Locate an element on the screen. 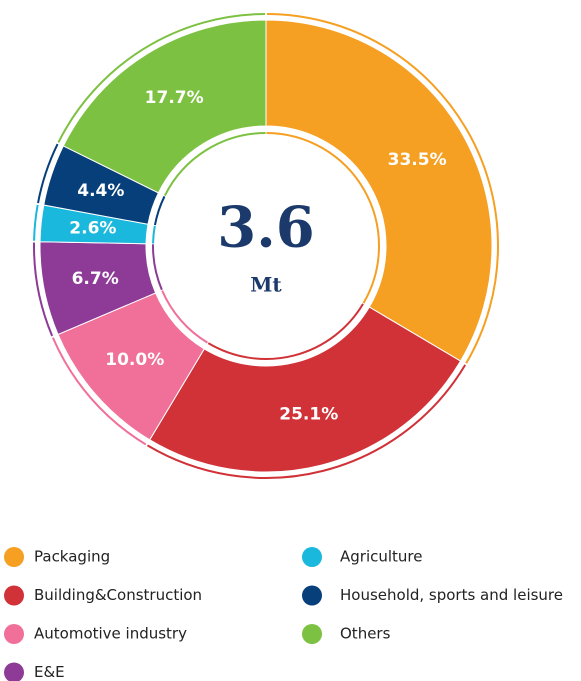  legend-label: Building&Construction is located at coordinates (118, 595).